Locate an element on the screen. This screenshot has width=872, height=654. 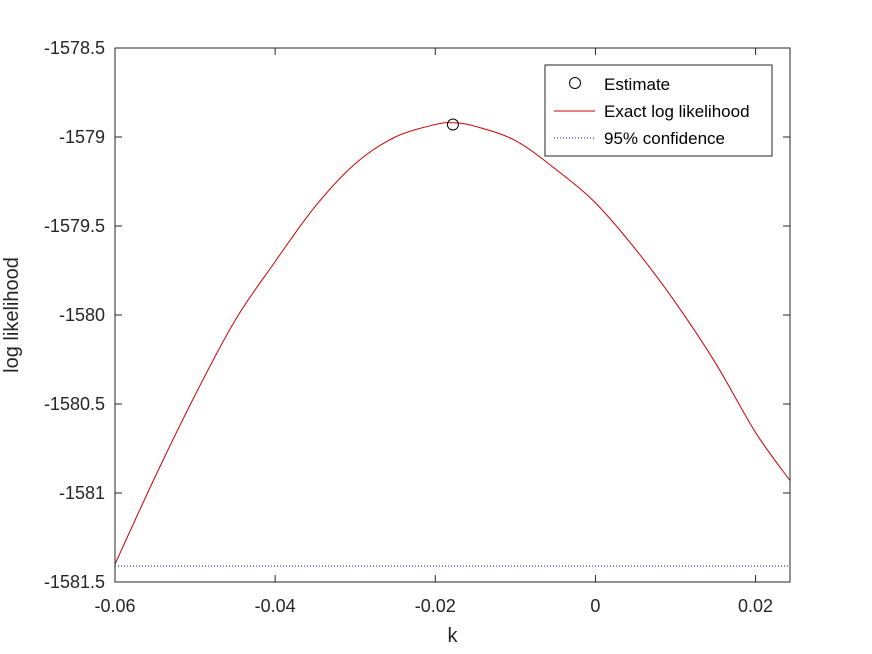
legend-label: 95% confidence is located at coordinates (664, 138).